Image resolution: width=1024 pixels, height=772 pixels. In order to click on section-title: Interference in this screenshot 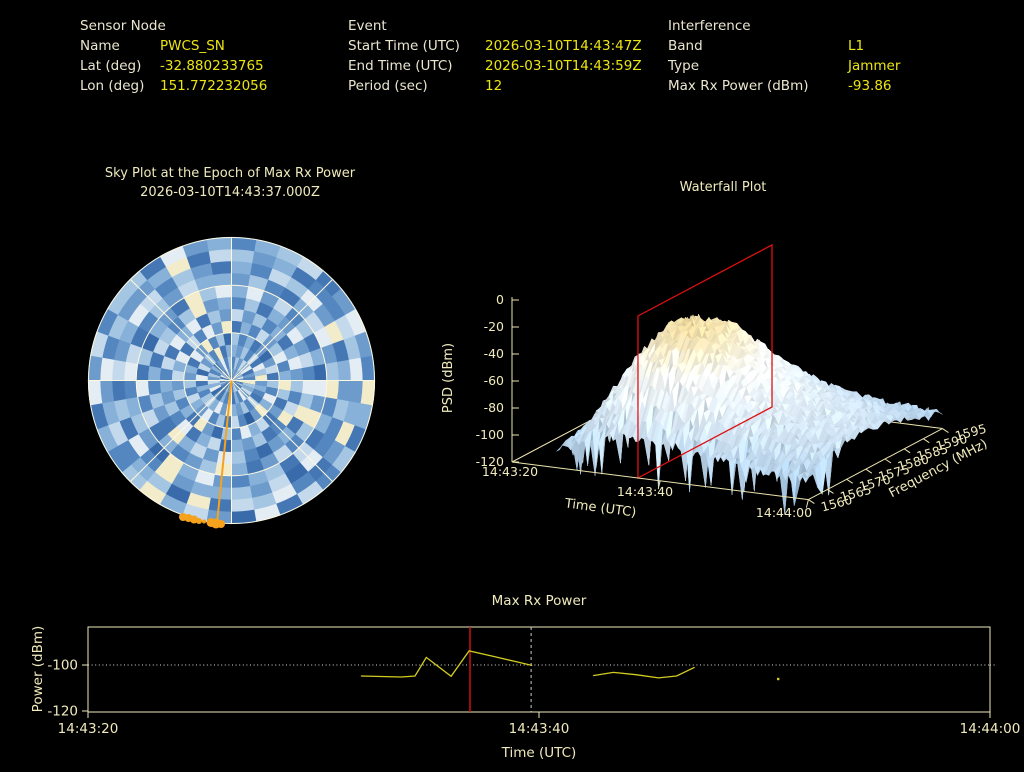, I will do `click(709, 26)`.